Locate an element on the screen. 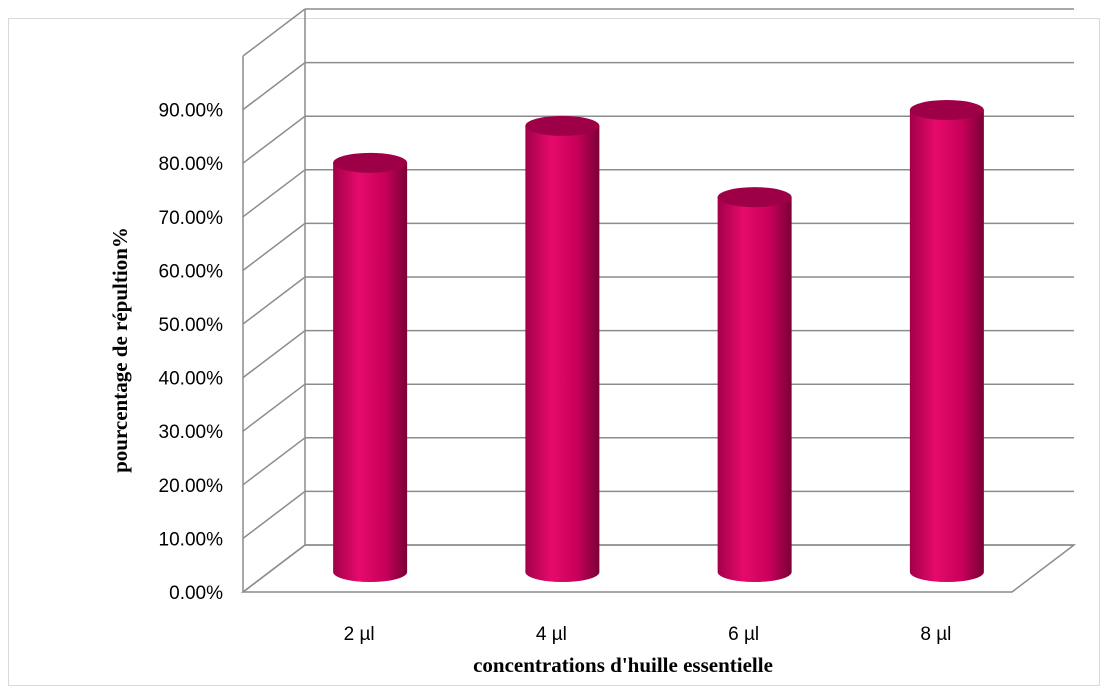  y-tick-label: 30.00% is located at coordinates (191, 432).